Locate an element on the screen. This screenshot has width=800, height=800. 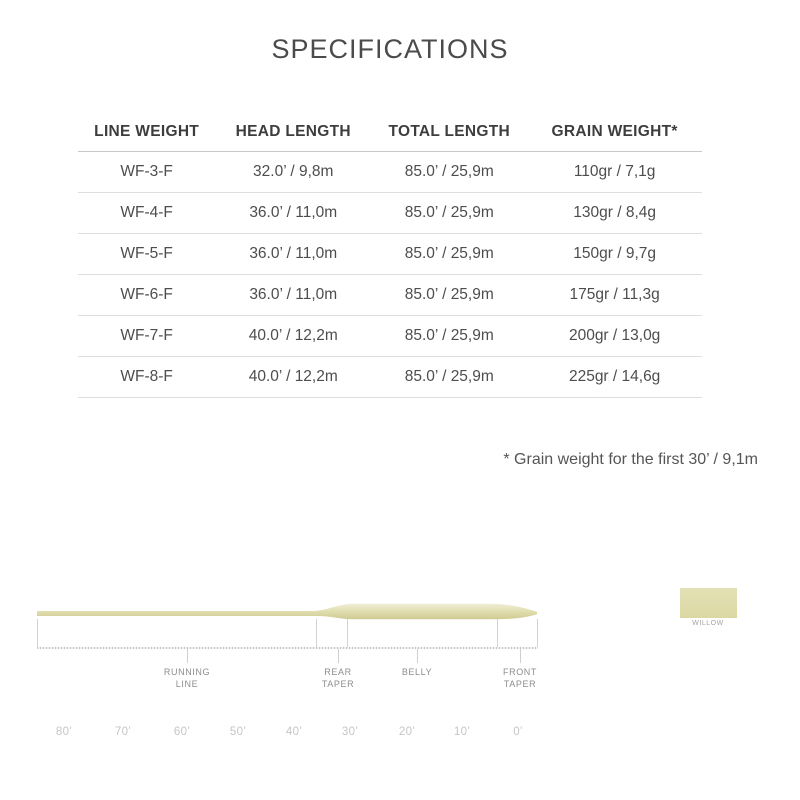
scale-label-60: 60’ is located at coordinates (182, 732).